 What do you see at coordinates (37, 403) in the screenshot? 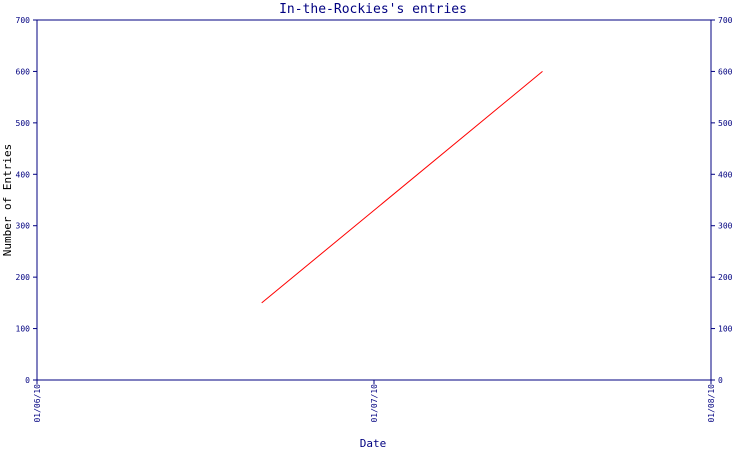
I see `x-tick-label: 01/06/10` at bounding box center [37, 403].